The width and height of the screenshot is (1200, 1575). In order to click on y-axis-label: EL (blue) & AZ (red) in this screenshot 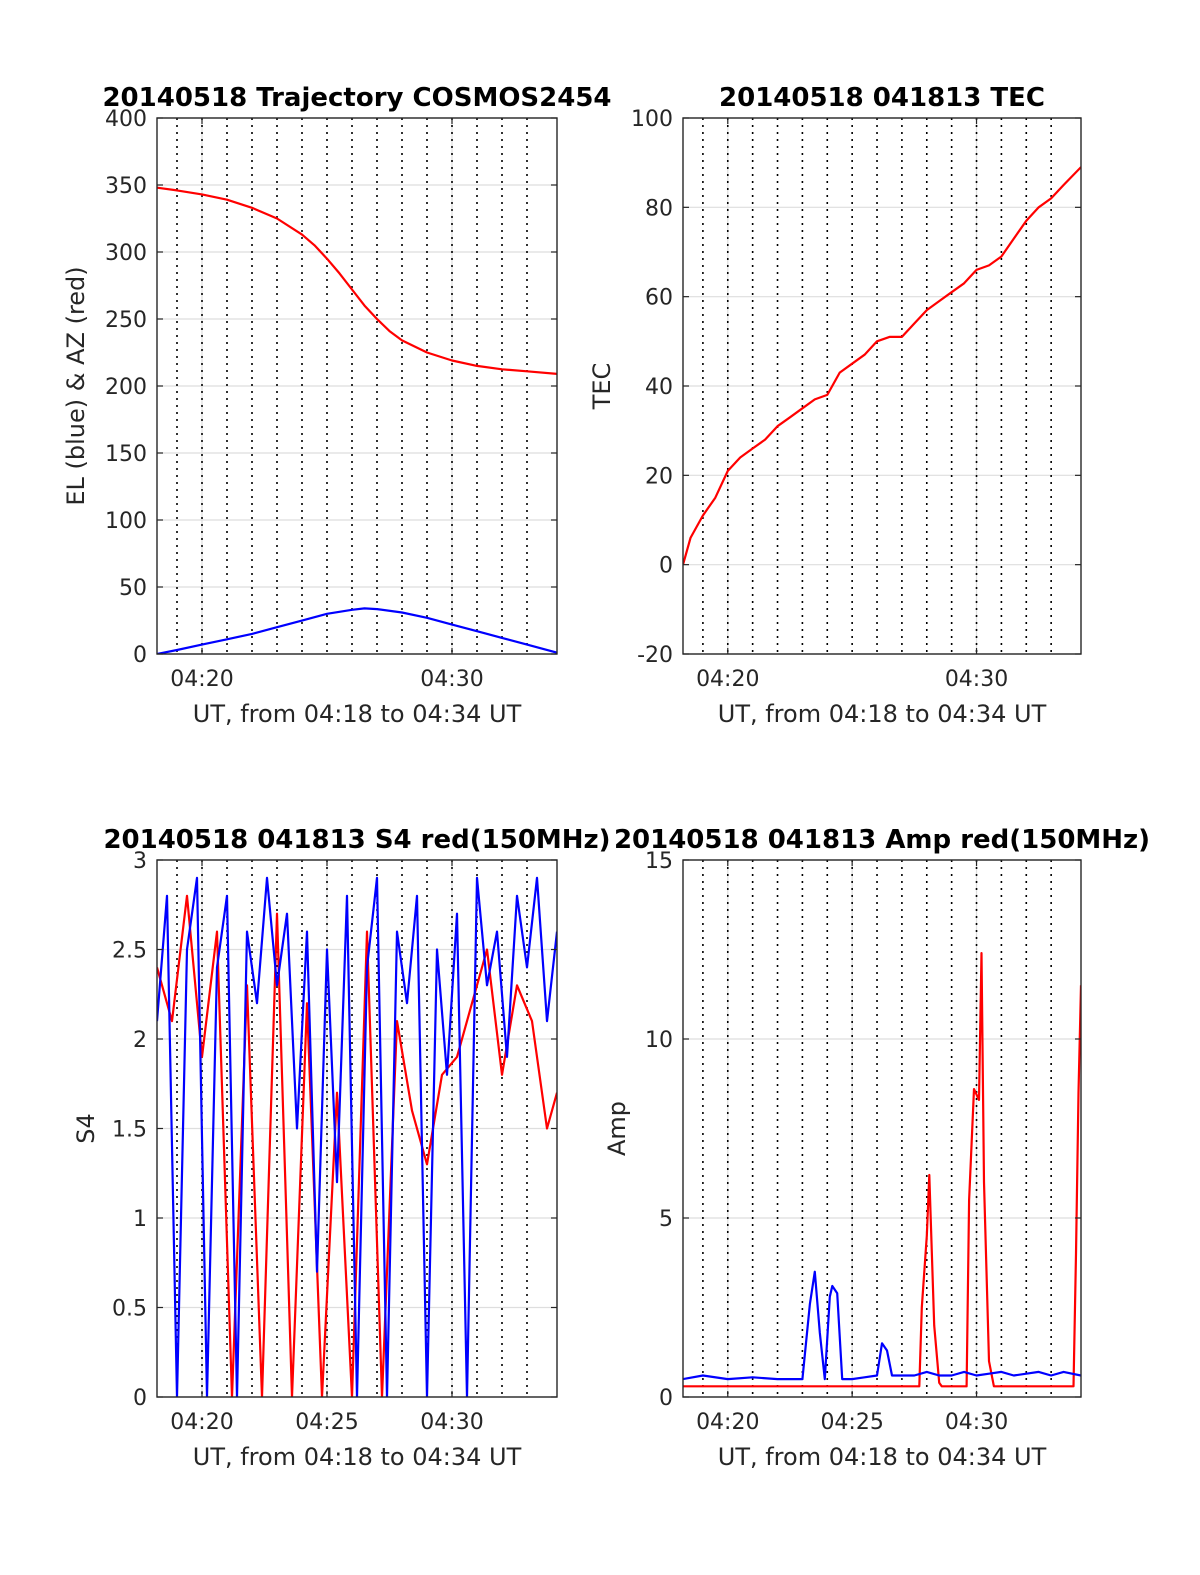, I will do `click(76, 385)`.